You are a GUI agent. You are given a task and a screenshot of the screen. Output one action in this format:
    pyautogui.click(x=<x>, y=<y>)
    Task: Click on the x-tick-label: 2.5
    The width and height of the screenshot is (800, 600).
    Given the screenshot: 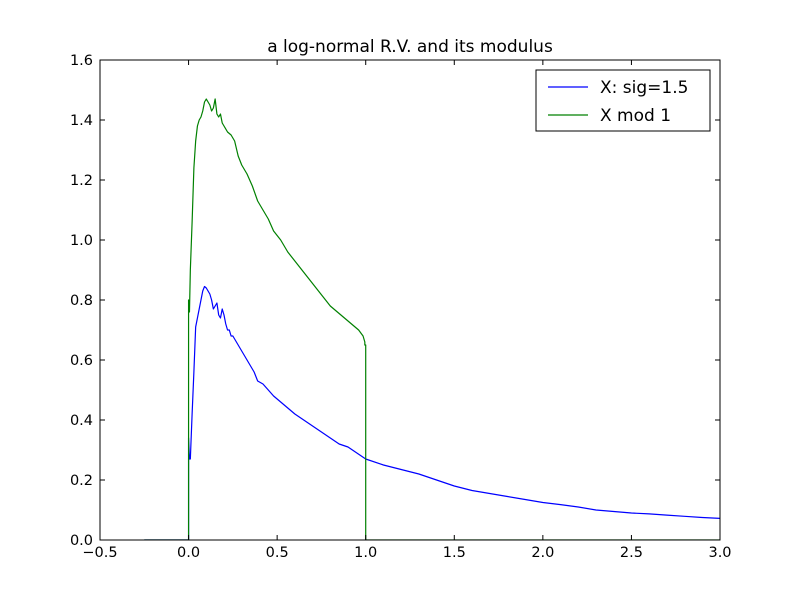 What is the action you would take?
    pyautogui.click(x=631, y=553)
    